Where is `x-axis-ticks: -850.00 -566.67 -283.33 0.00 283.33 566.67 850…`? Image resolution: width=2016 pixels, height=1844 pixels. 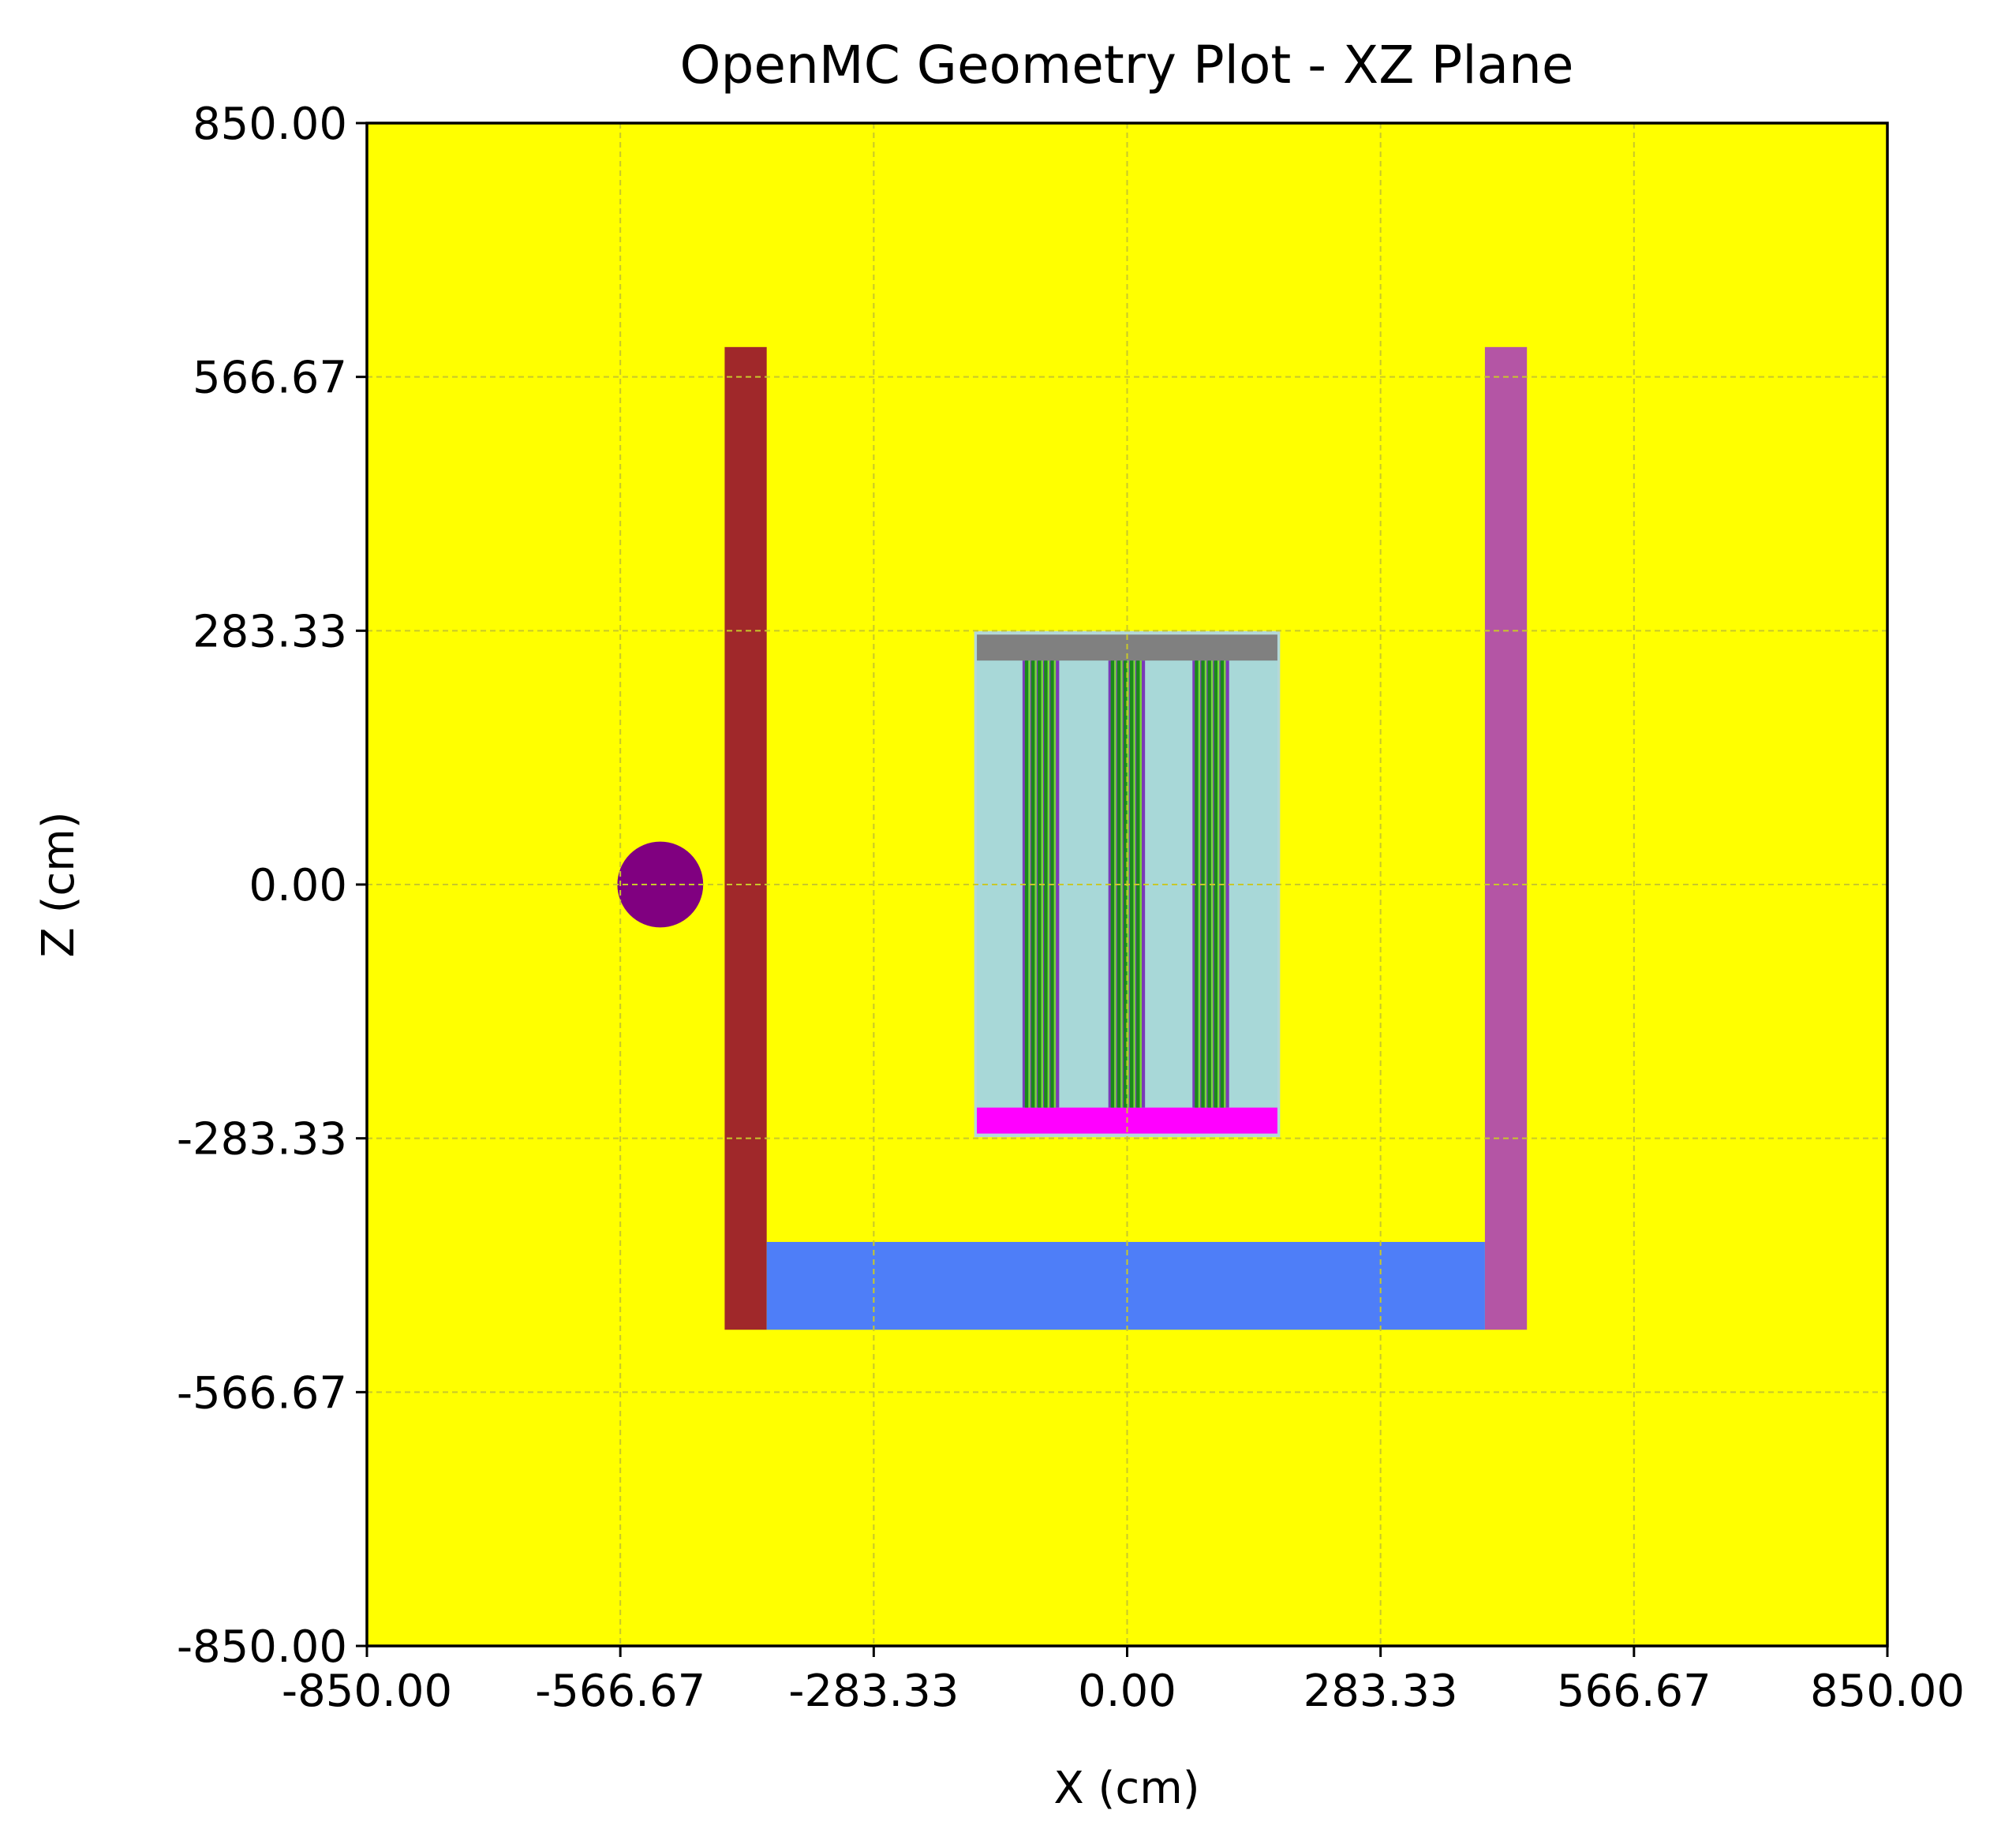
x-axis-ticks: -850.00 -566.67 -283.33 0.00 283.33 566.67 850… is located at coordinates (1123, 1681).